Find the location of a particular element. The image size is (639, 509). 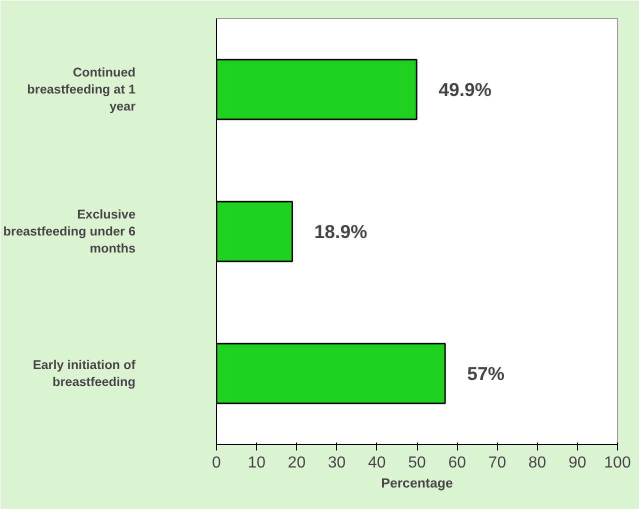

x-tick-label: 60 is located at coordinates (457, 463).